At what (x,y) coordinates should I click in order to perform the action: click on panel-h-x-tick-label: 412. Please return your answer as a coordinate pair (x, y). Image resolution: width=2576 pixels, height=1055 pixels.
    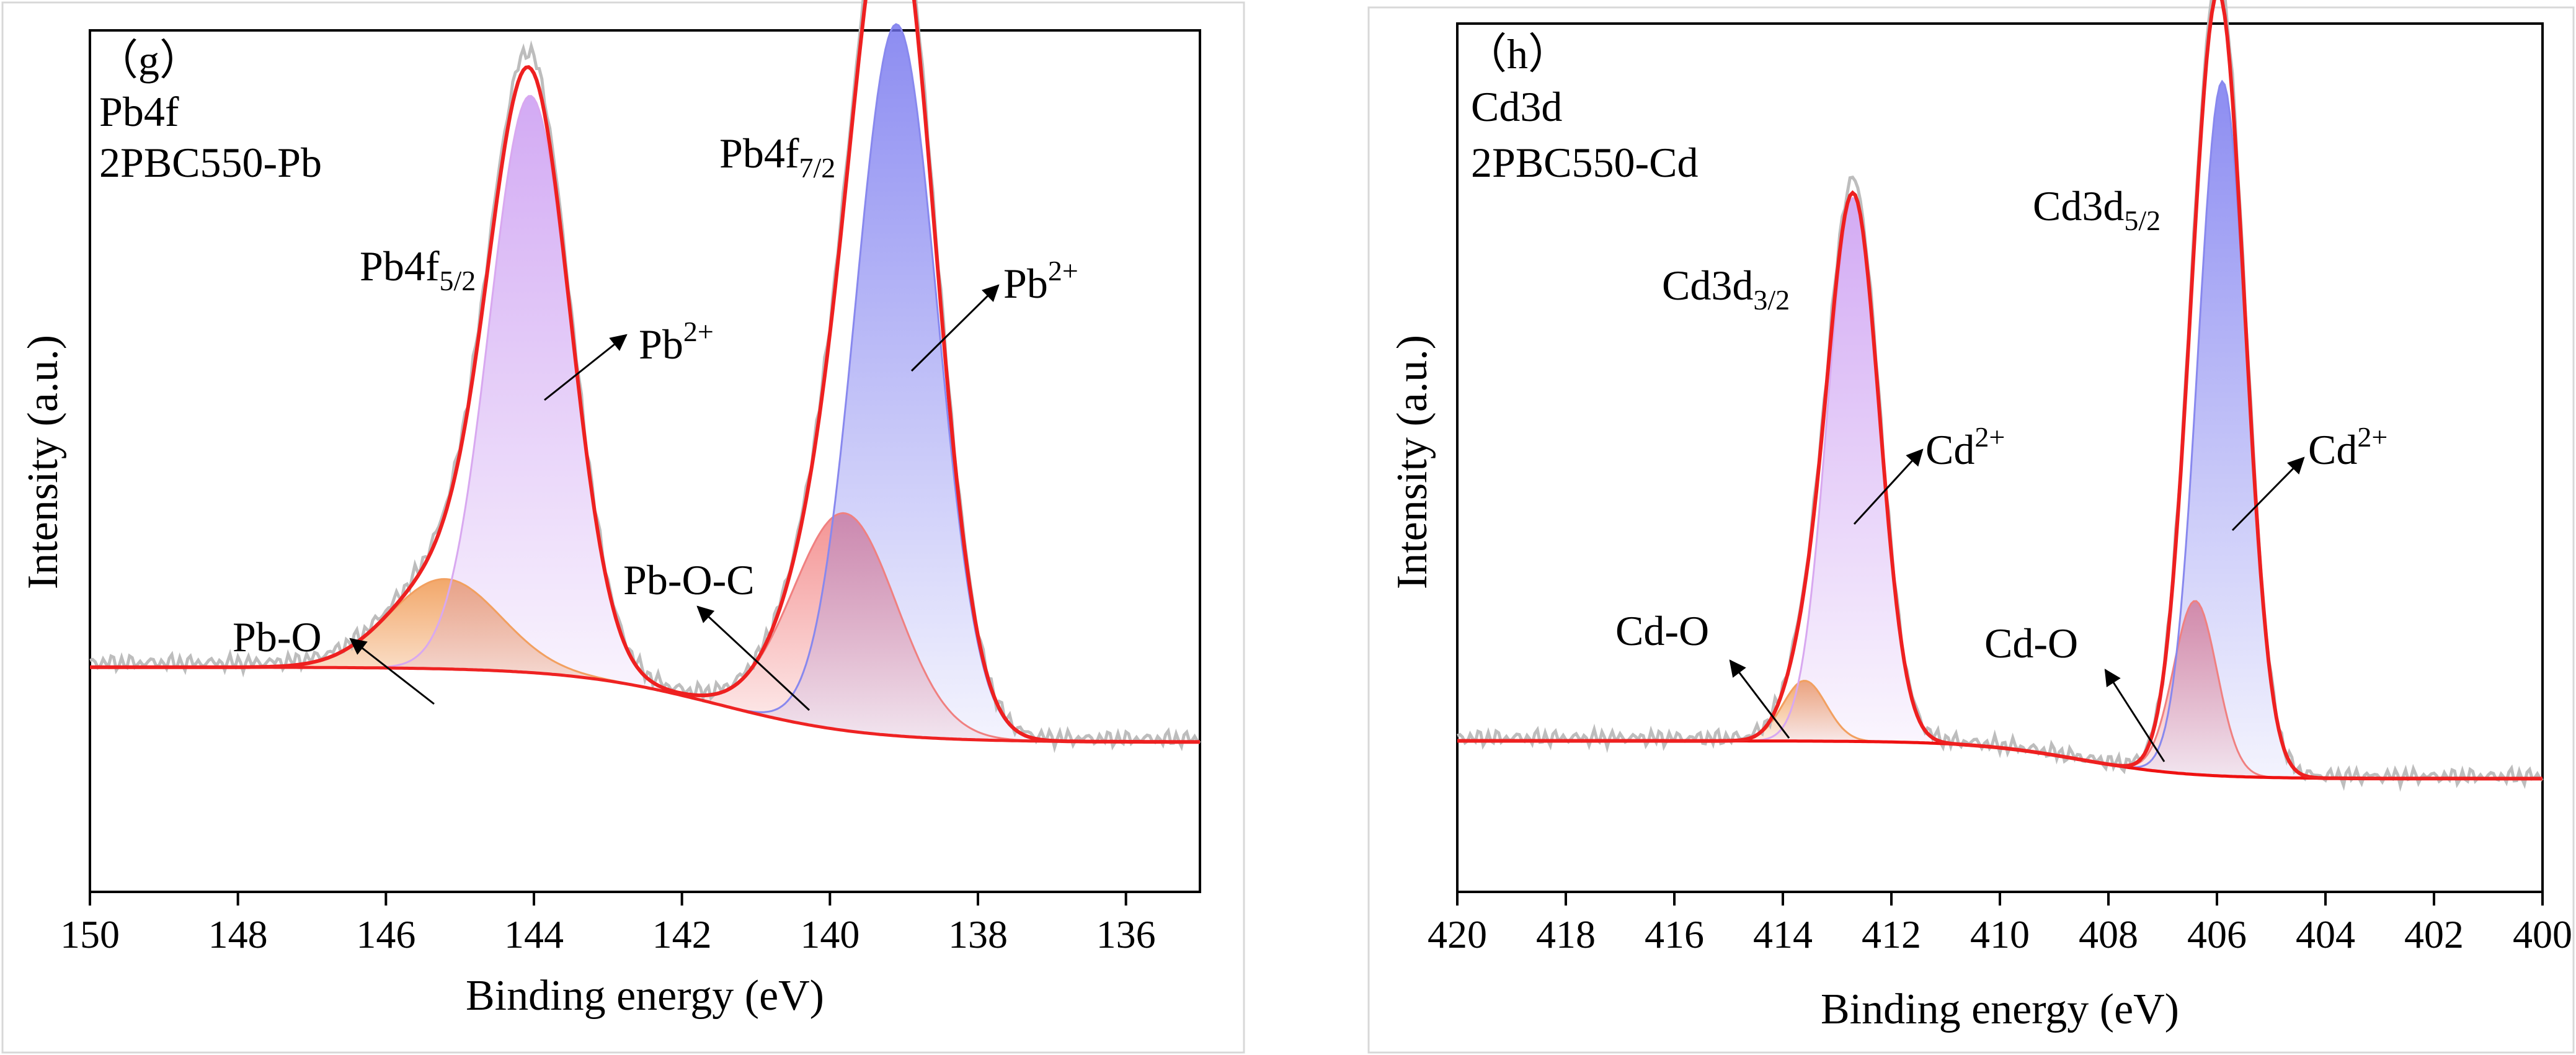
    Looking at the image, I should click on (1891, 934).